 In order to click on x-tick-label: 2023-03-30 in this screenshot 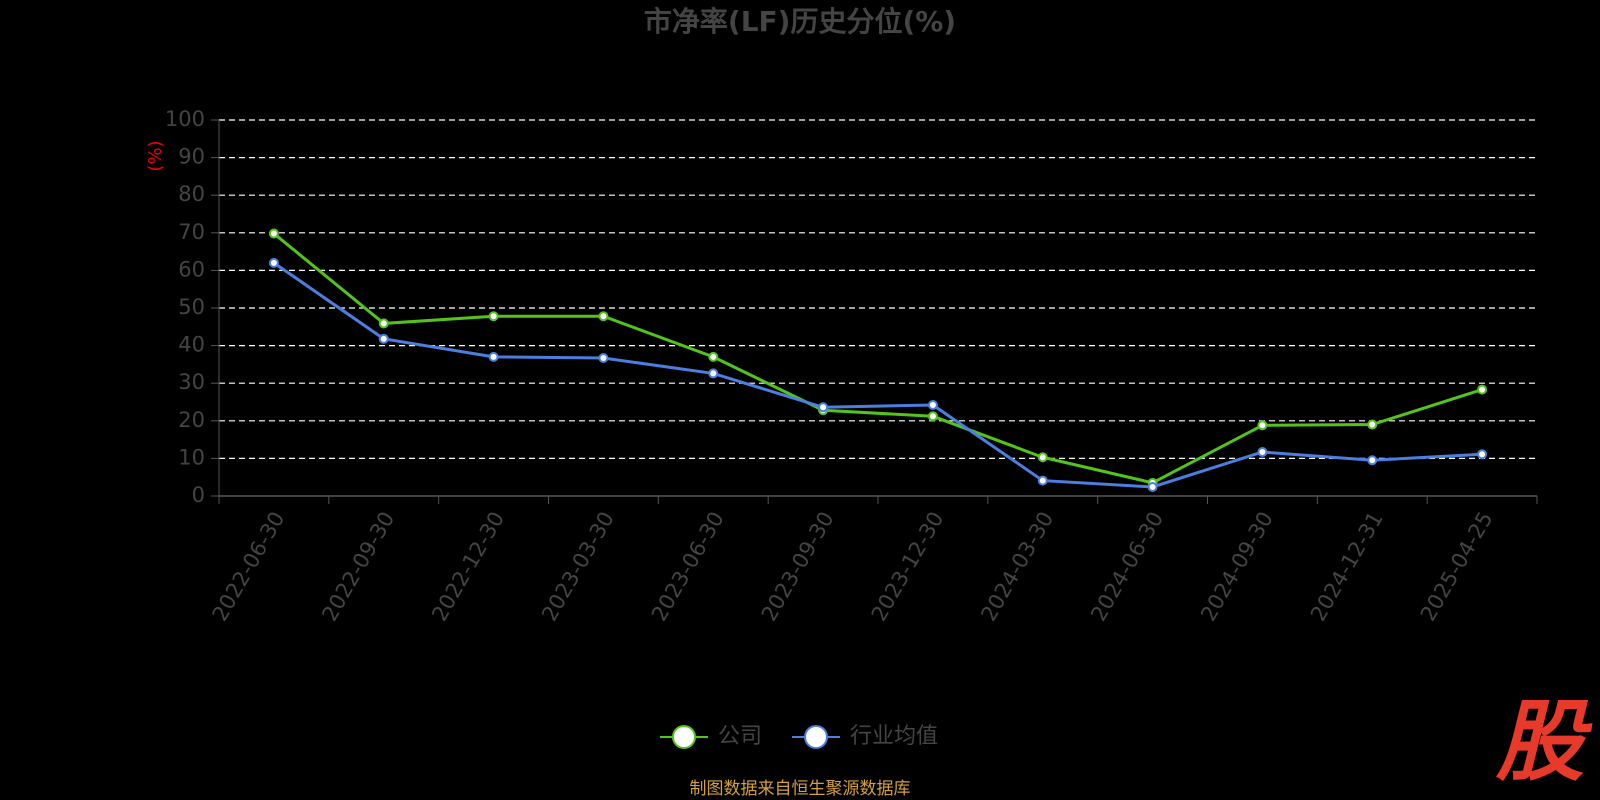, I will do `click(578, 567)`.